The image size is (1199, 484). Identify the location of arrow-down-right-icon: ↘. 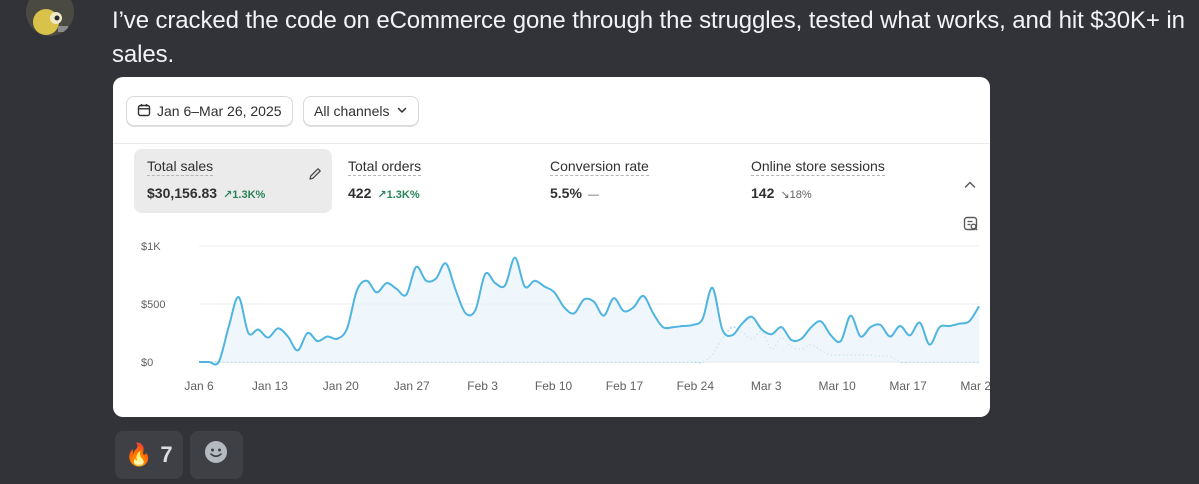
(785, 195).